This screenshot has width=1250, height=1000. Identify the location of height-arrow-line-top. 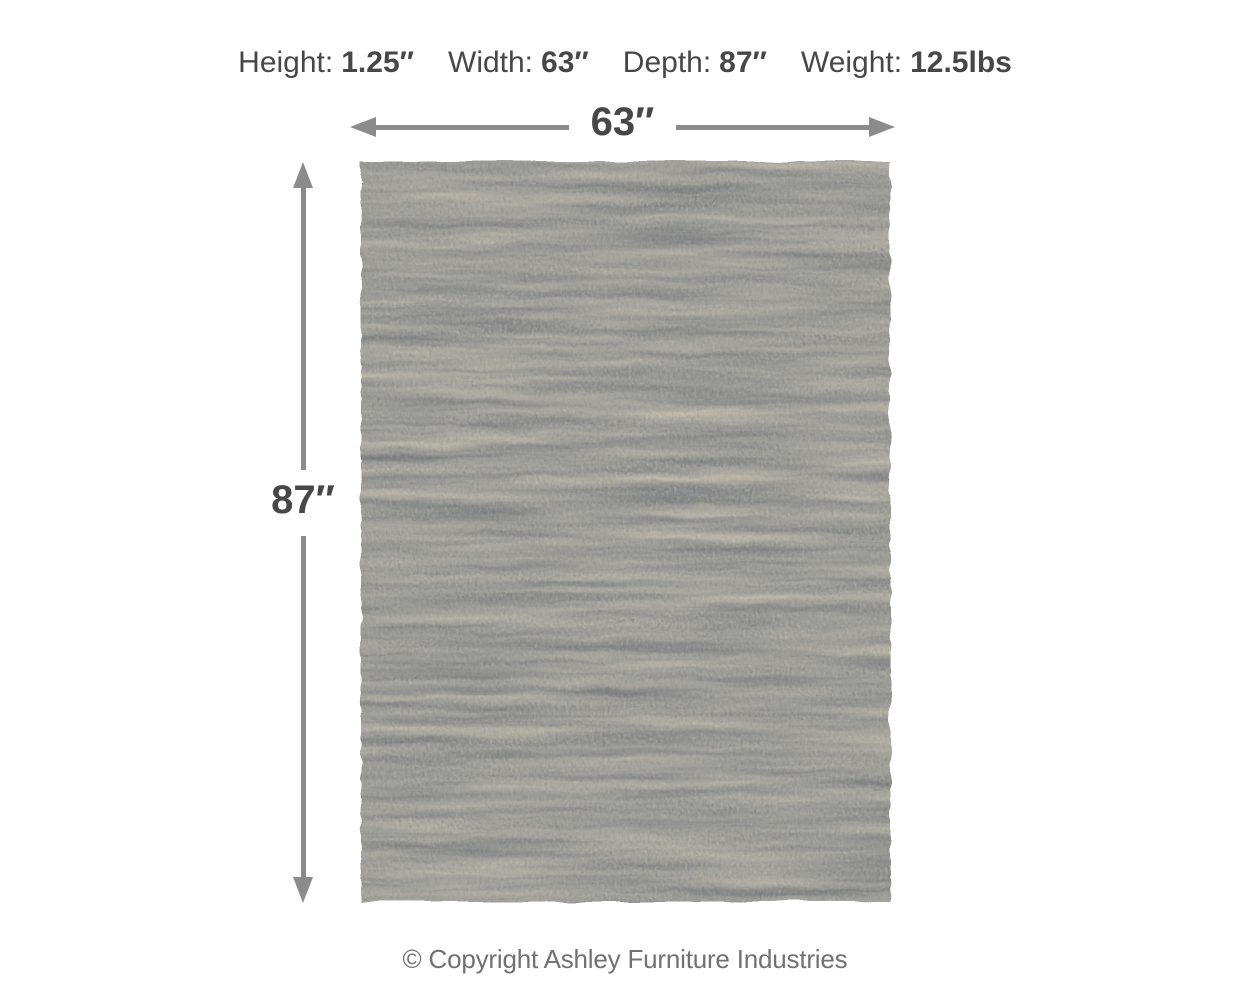
(303, 329).